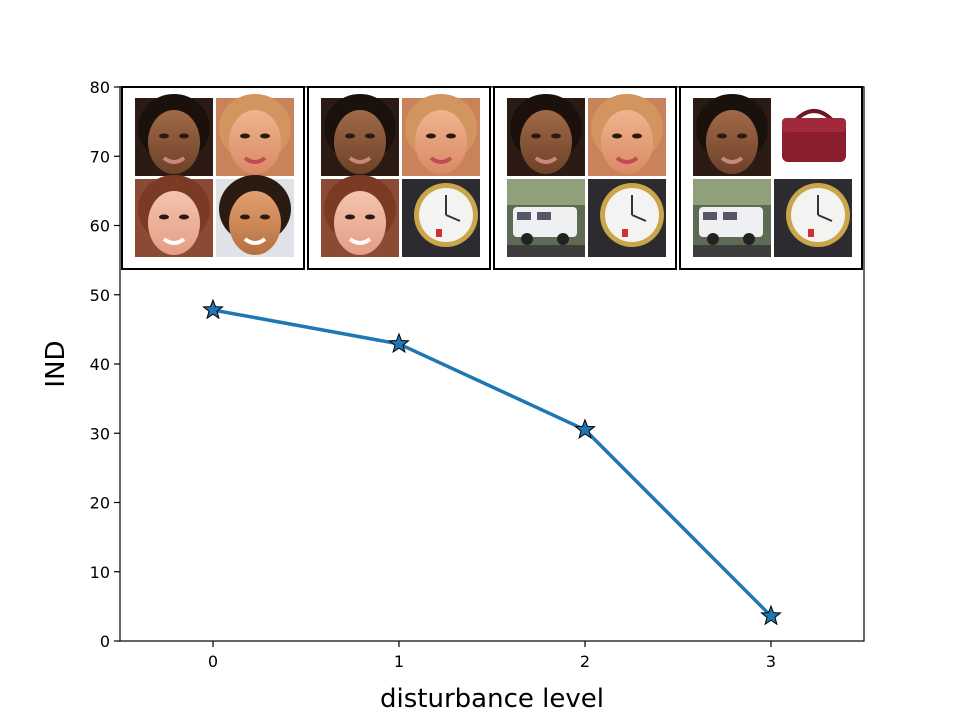 Image resolution: width=960 pixels, height=720 pixels. Describe the element at coordinates (100, 295) in the screenshot. I see `y-tick-label: 50` at that location.